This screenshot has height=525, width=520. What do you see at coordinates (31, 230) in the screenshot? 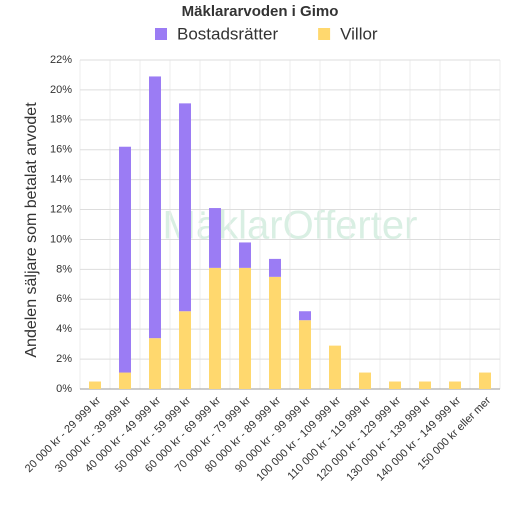
I see `y-axis-label: Andelen säljare som betalat arvodet` at bounding box center [31, 230].